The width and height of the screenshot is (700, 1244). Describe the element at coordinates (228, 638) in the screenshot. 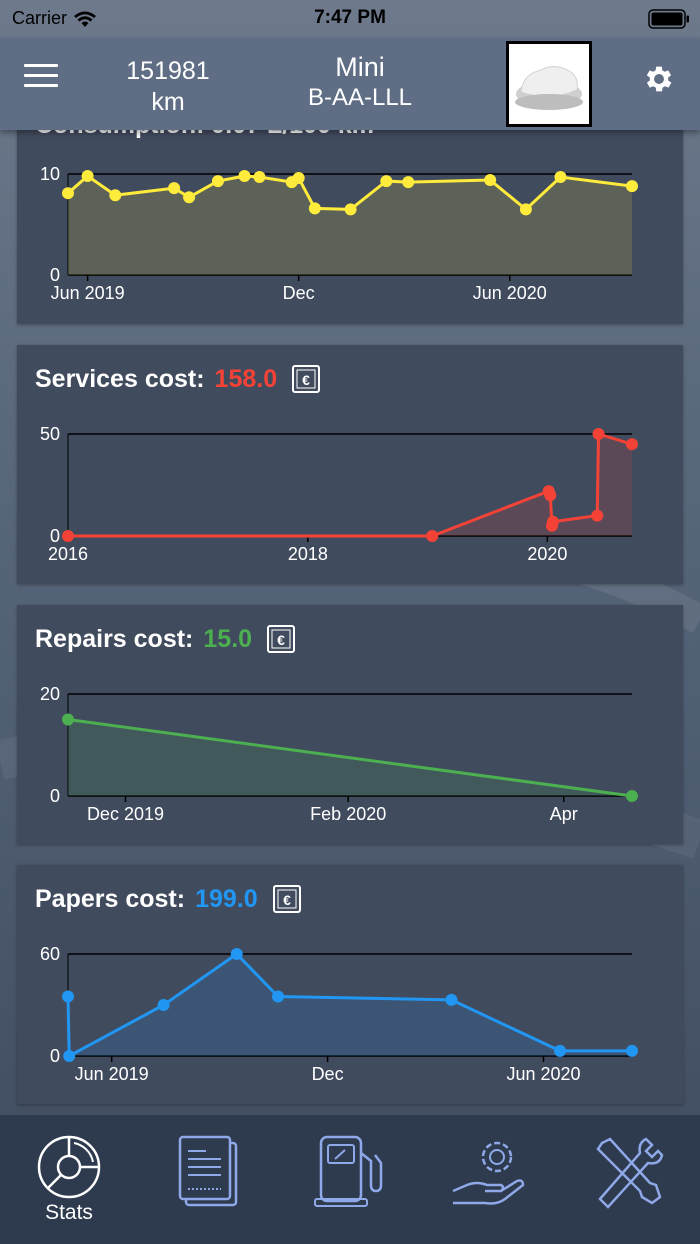

I see `repairs-cost-total: 15.0` at that location.